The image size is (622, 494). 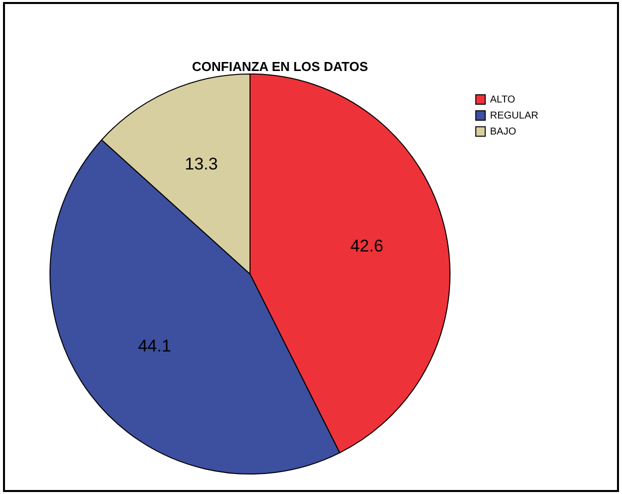 I want to click on legend-label: REGULAR, so click(x=514, y=116).